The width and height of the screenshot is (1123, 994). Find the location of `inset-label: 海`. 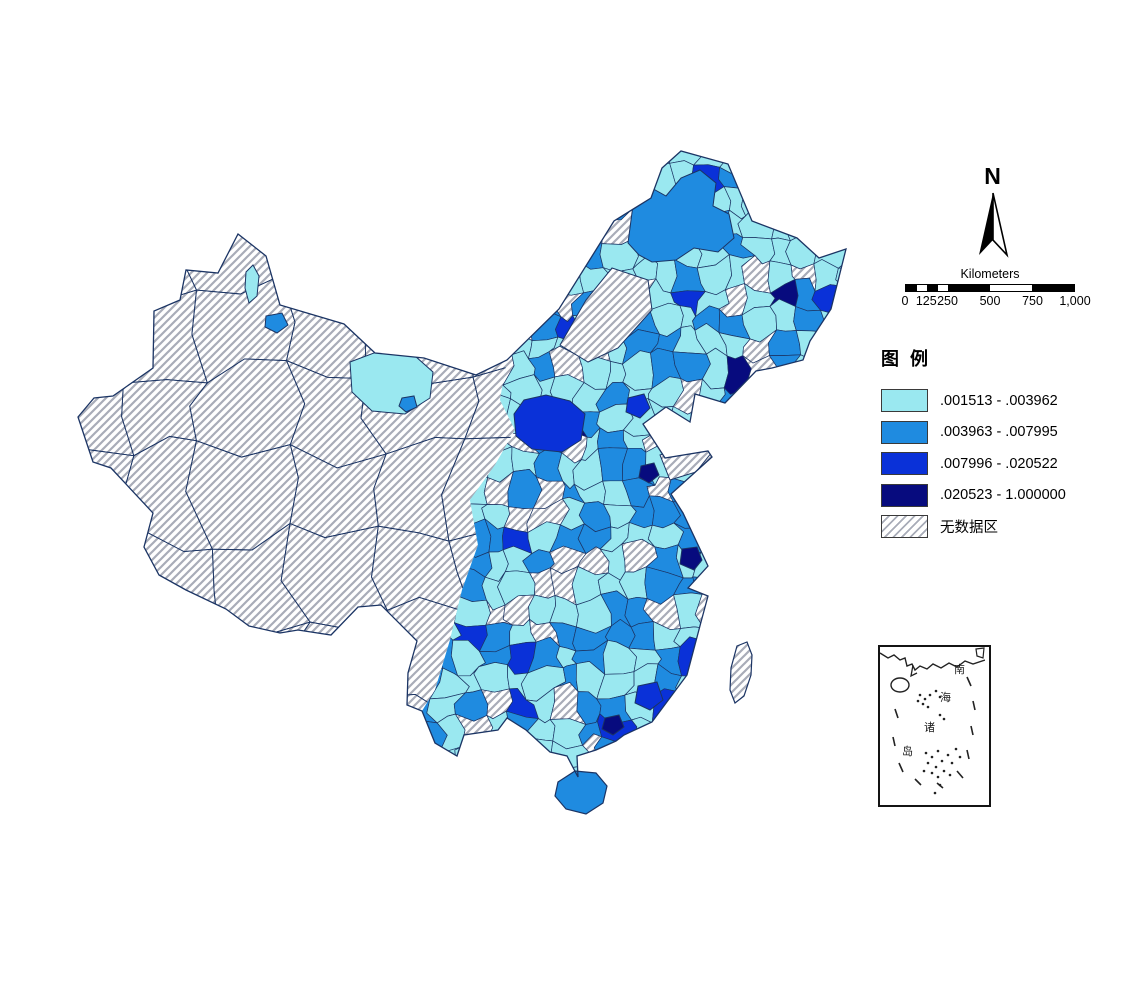

inset-label: 海 is located at coordinates (945, 698).